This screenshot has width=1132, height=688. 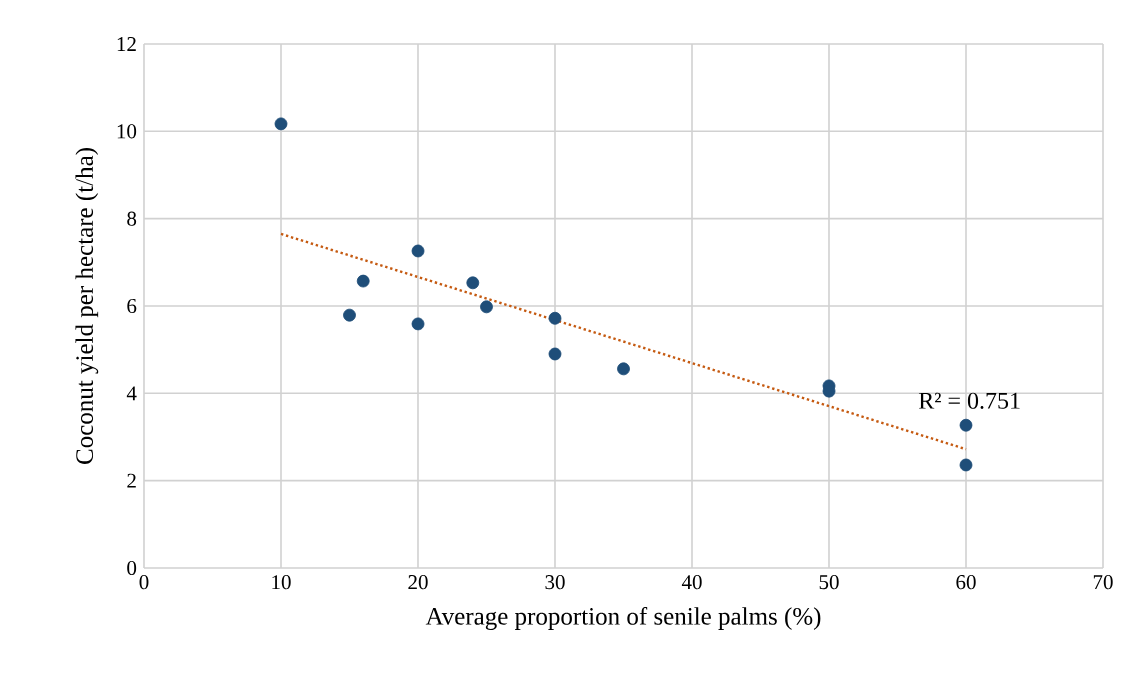 What do you see at coordinates (829, 582) in the screenshot?
I see `x-tick-label: 50` at bounding box center [829, 582].